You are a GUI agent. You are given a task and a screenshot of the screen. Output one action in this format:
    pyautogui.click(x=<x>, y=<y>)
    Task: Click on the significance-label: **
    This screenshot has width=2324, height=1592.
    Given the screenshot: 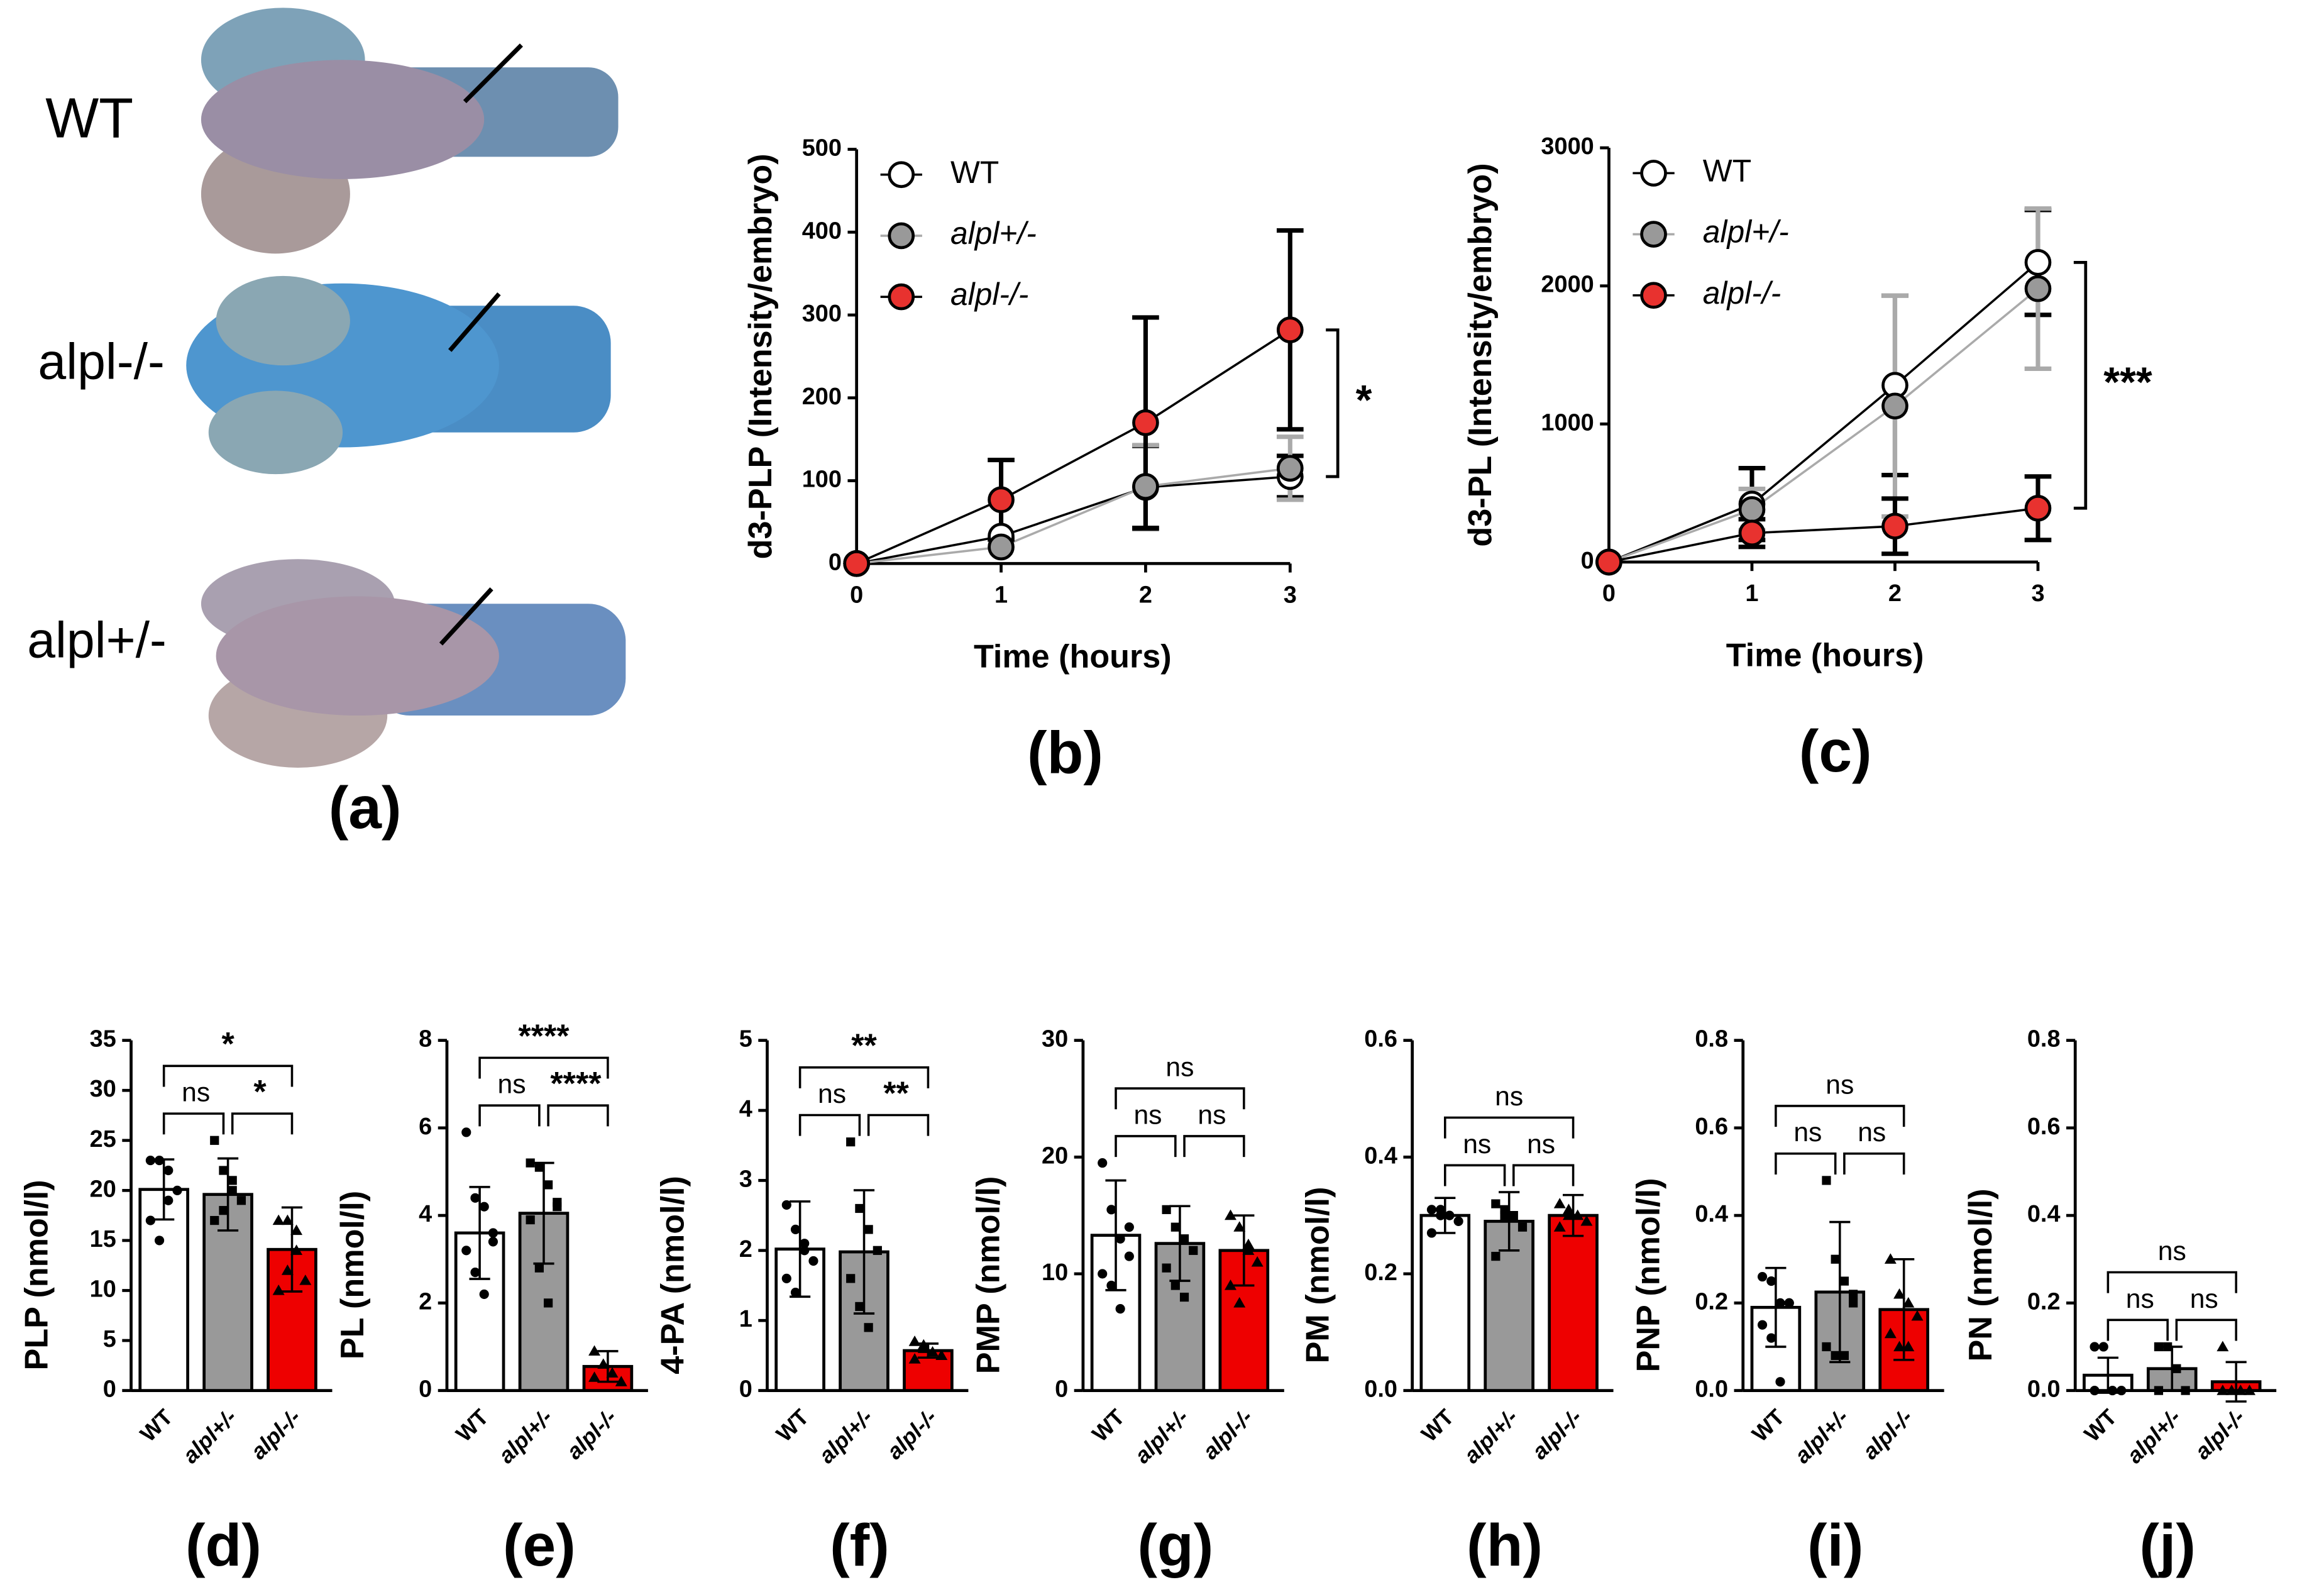 What is the action you would take?
    pyautogui.click(x=864, y=1046)
    